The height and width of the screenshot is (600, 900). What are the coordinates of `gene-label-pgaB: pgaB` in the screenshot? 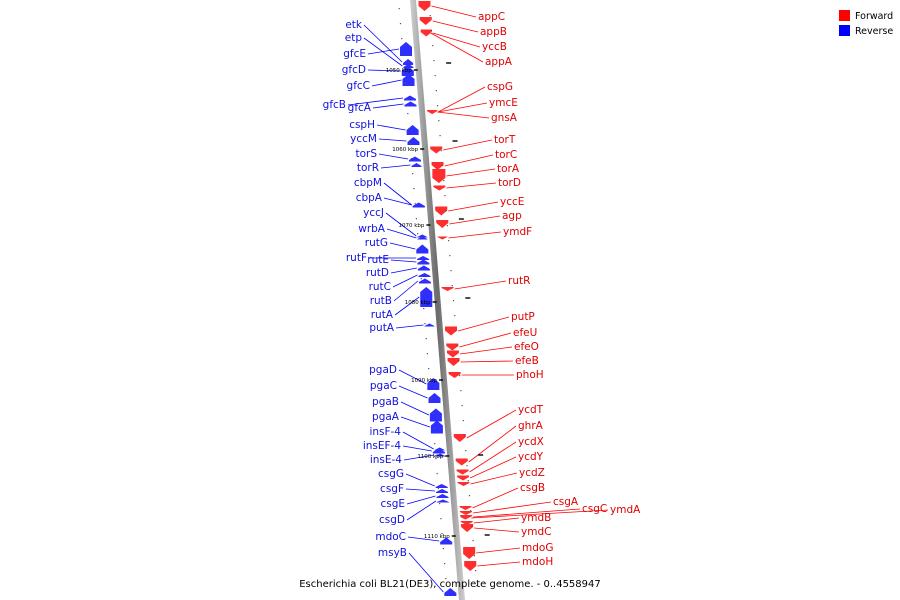 It's located at (385, 402).